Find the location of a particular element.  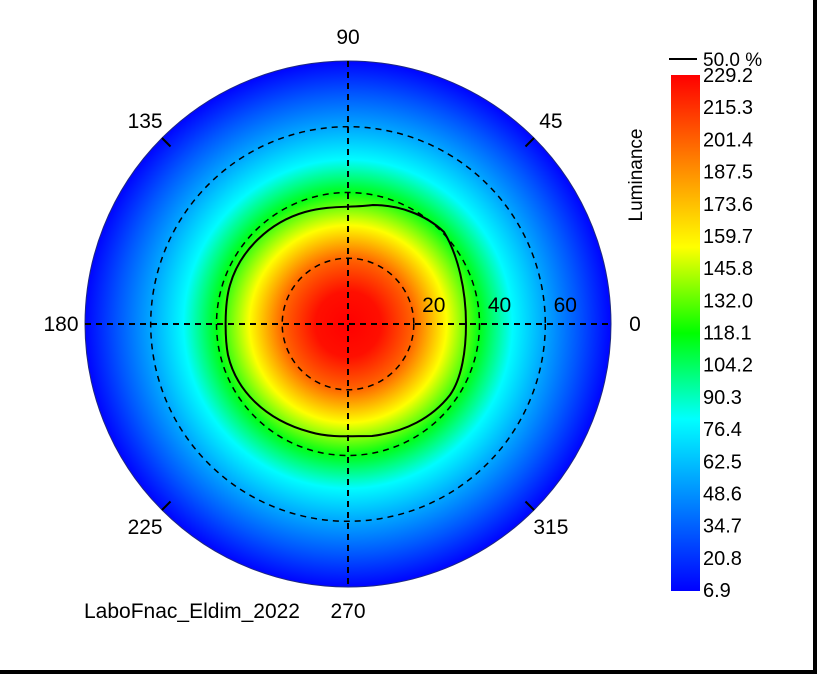

azimuth-label-90: 90 is located at coordinates (347, 37).